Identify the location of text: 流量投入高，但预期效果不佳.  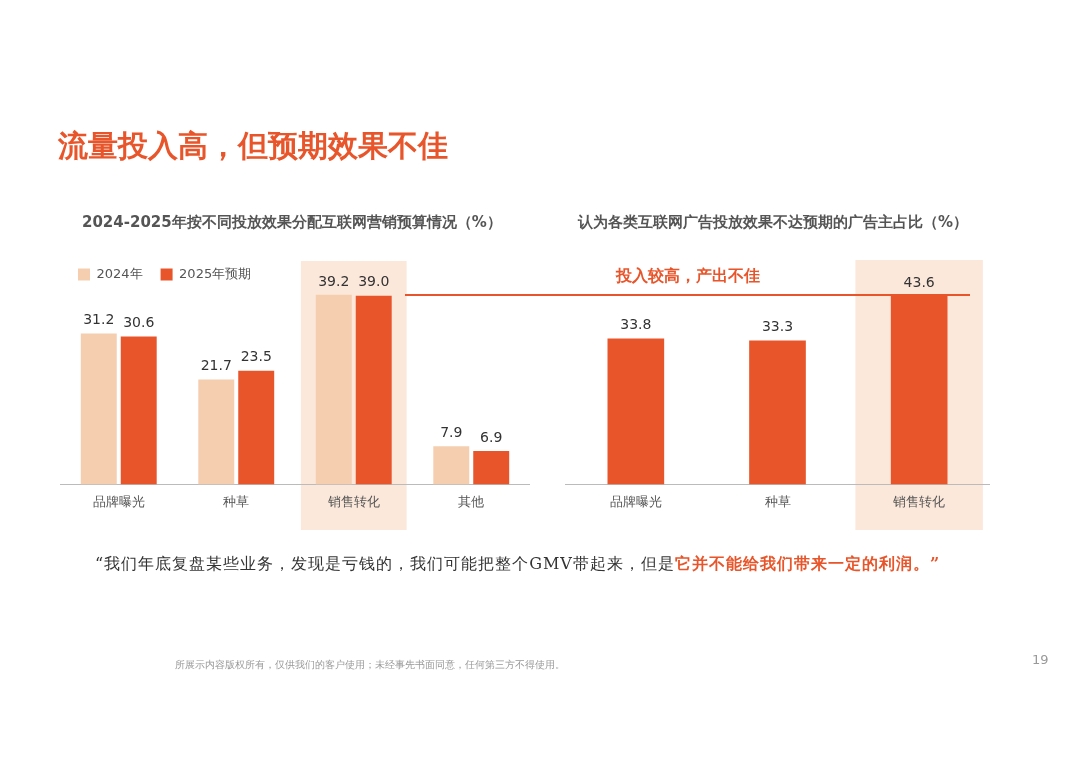
(253, 146).